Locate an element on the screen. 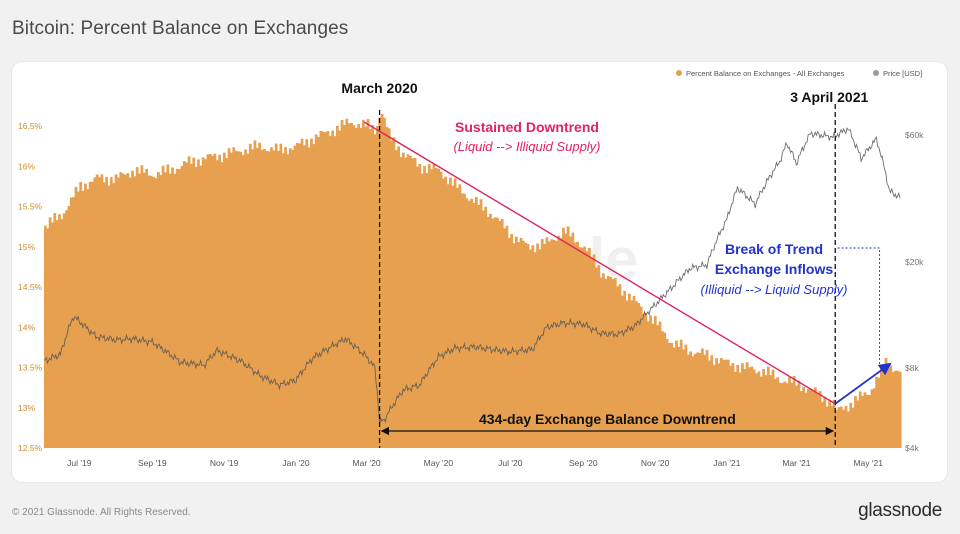  x-tick-label: Jul '20 is located at coordinates (510, 463).